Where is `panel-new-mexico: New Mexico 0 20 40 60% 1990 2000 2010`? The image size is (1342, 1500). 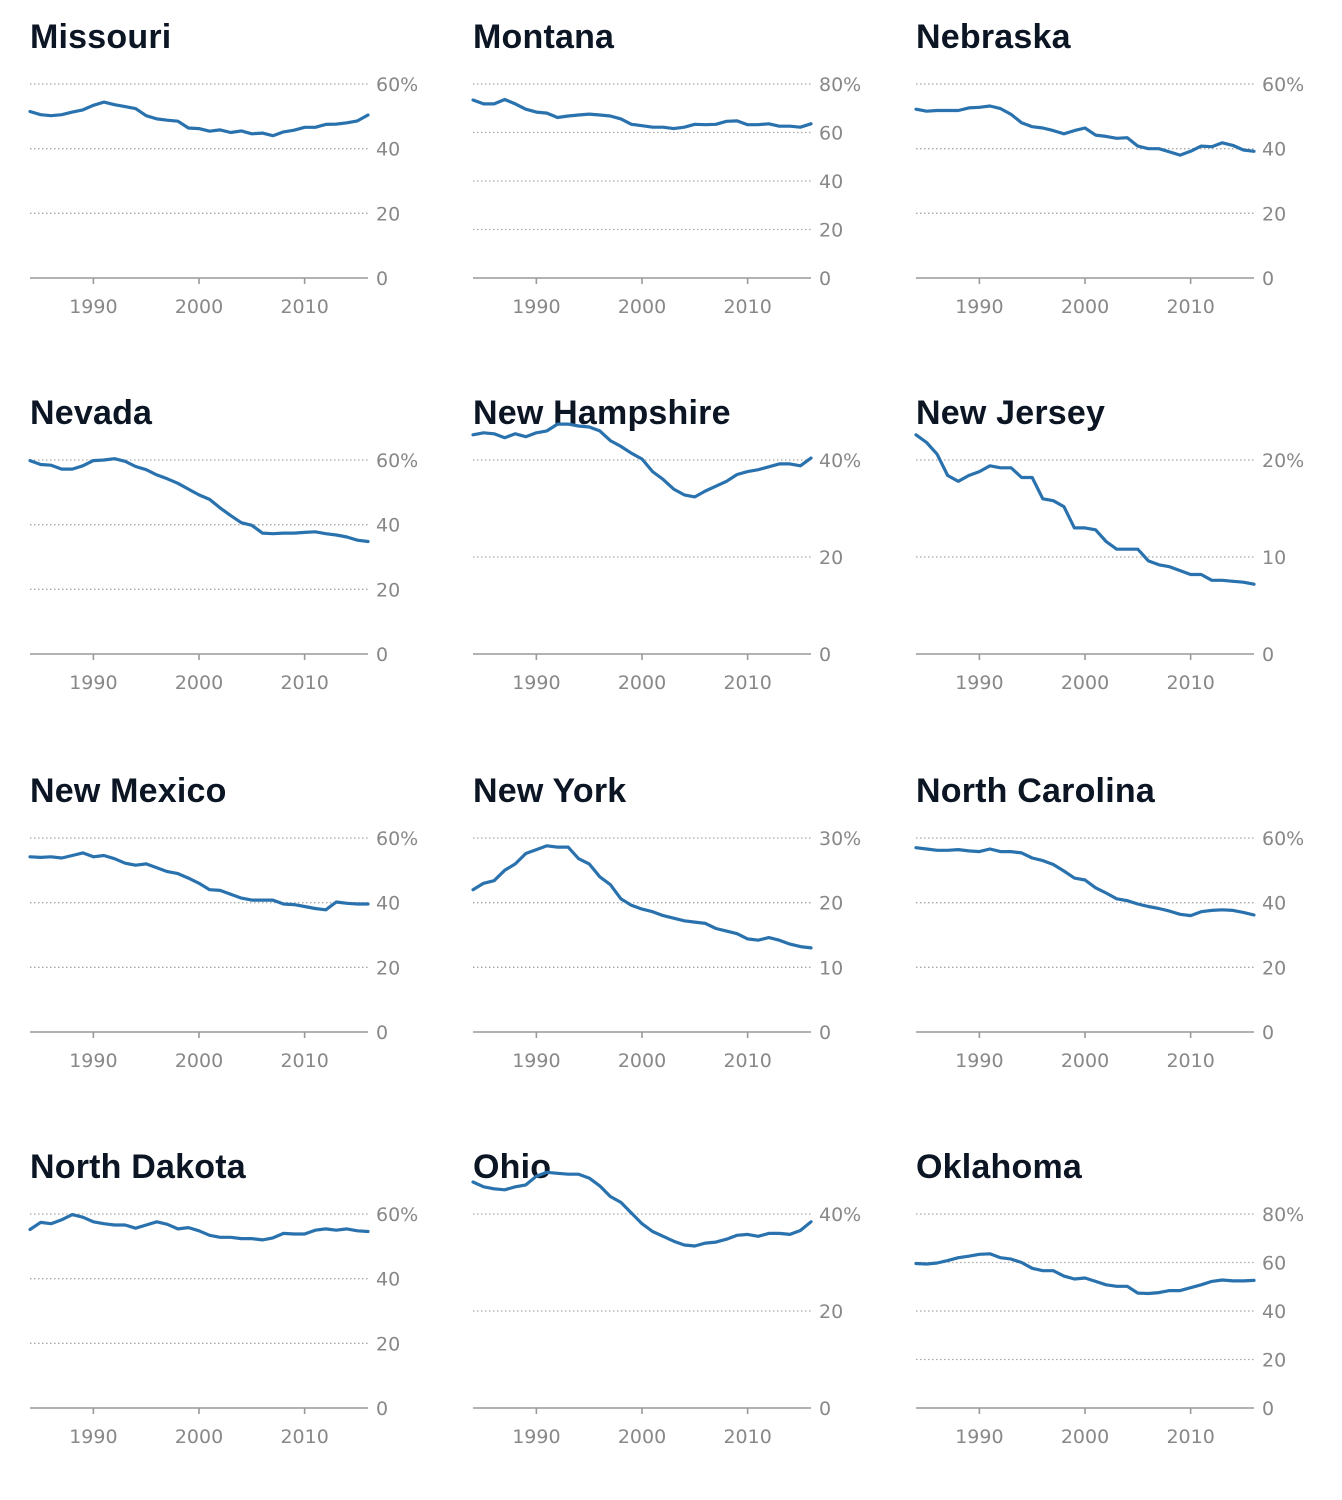
panel-new-mexico: New Mexico 0 20 40 60% 1990 2000 2010 is located at coordinates (220, 939).